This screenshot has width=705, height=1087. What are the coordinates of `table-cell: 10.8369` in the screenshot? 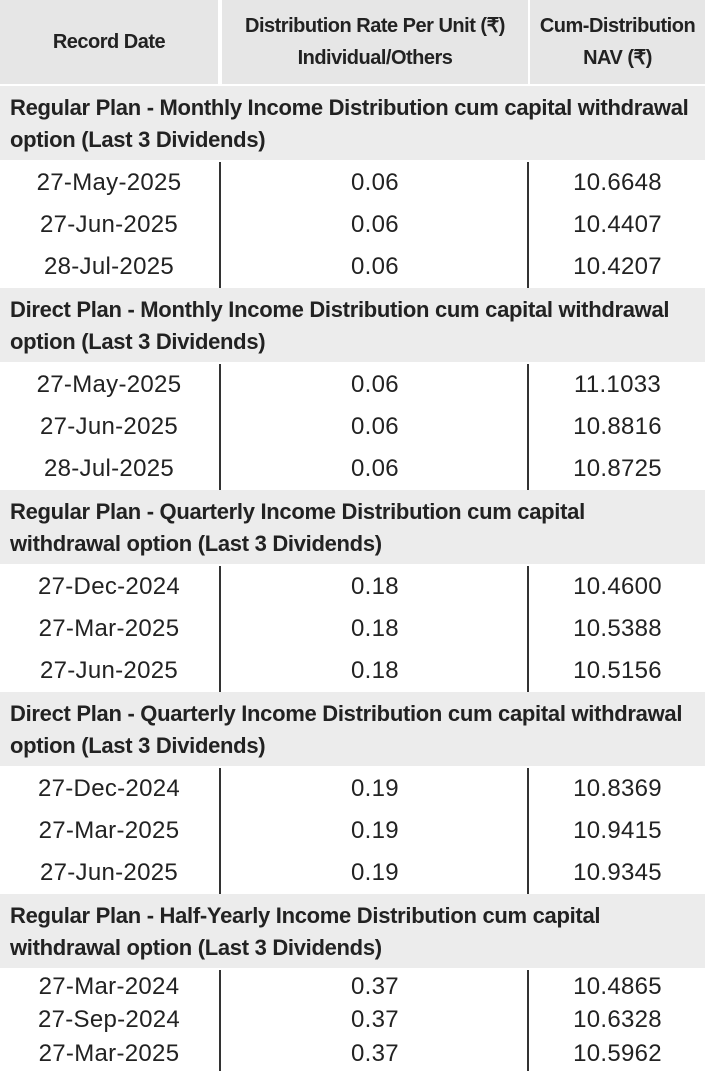 It's located at (617, 788).